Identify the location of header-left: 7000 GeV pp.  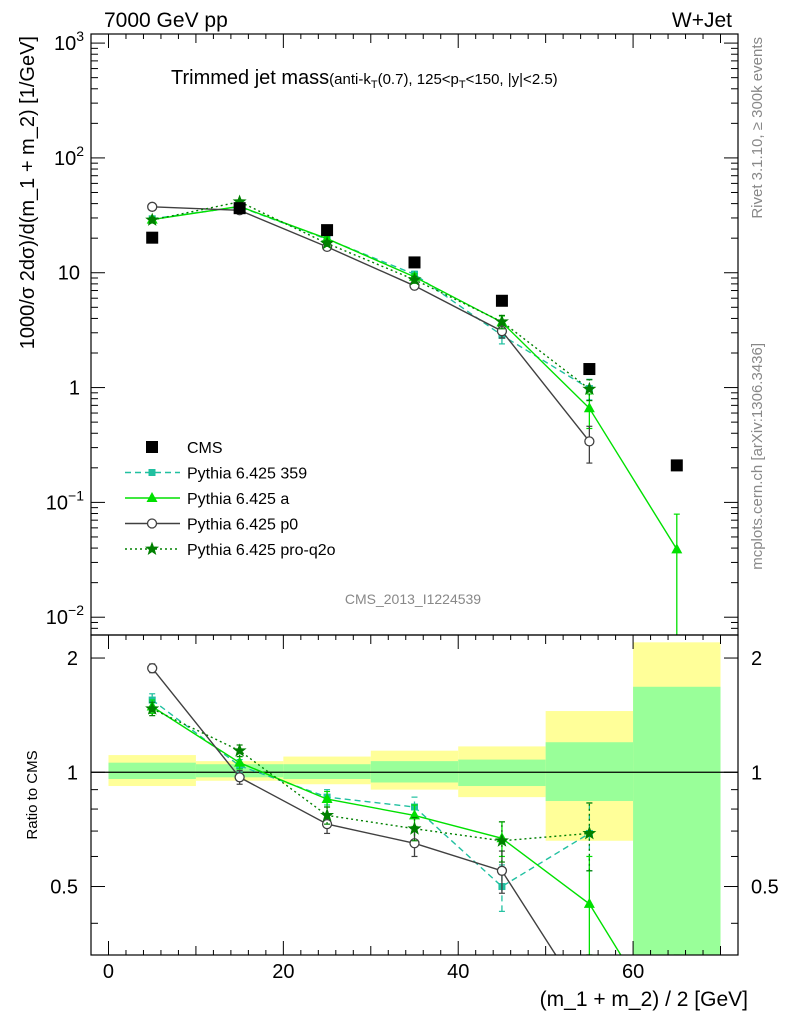
(166, 20).